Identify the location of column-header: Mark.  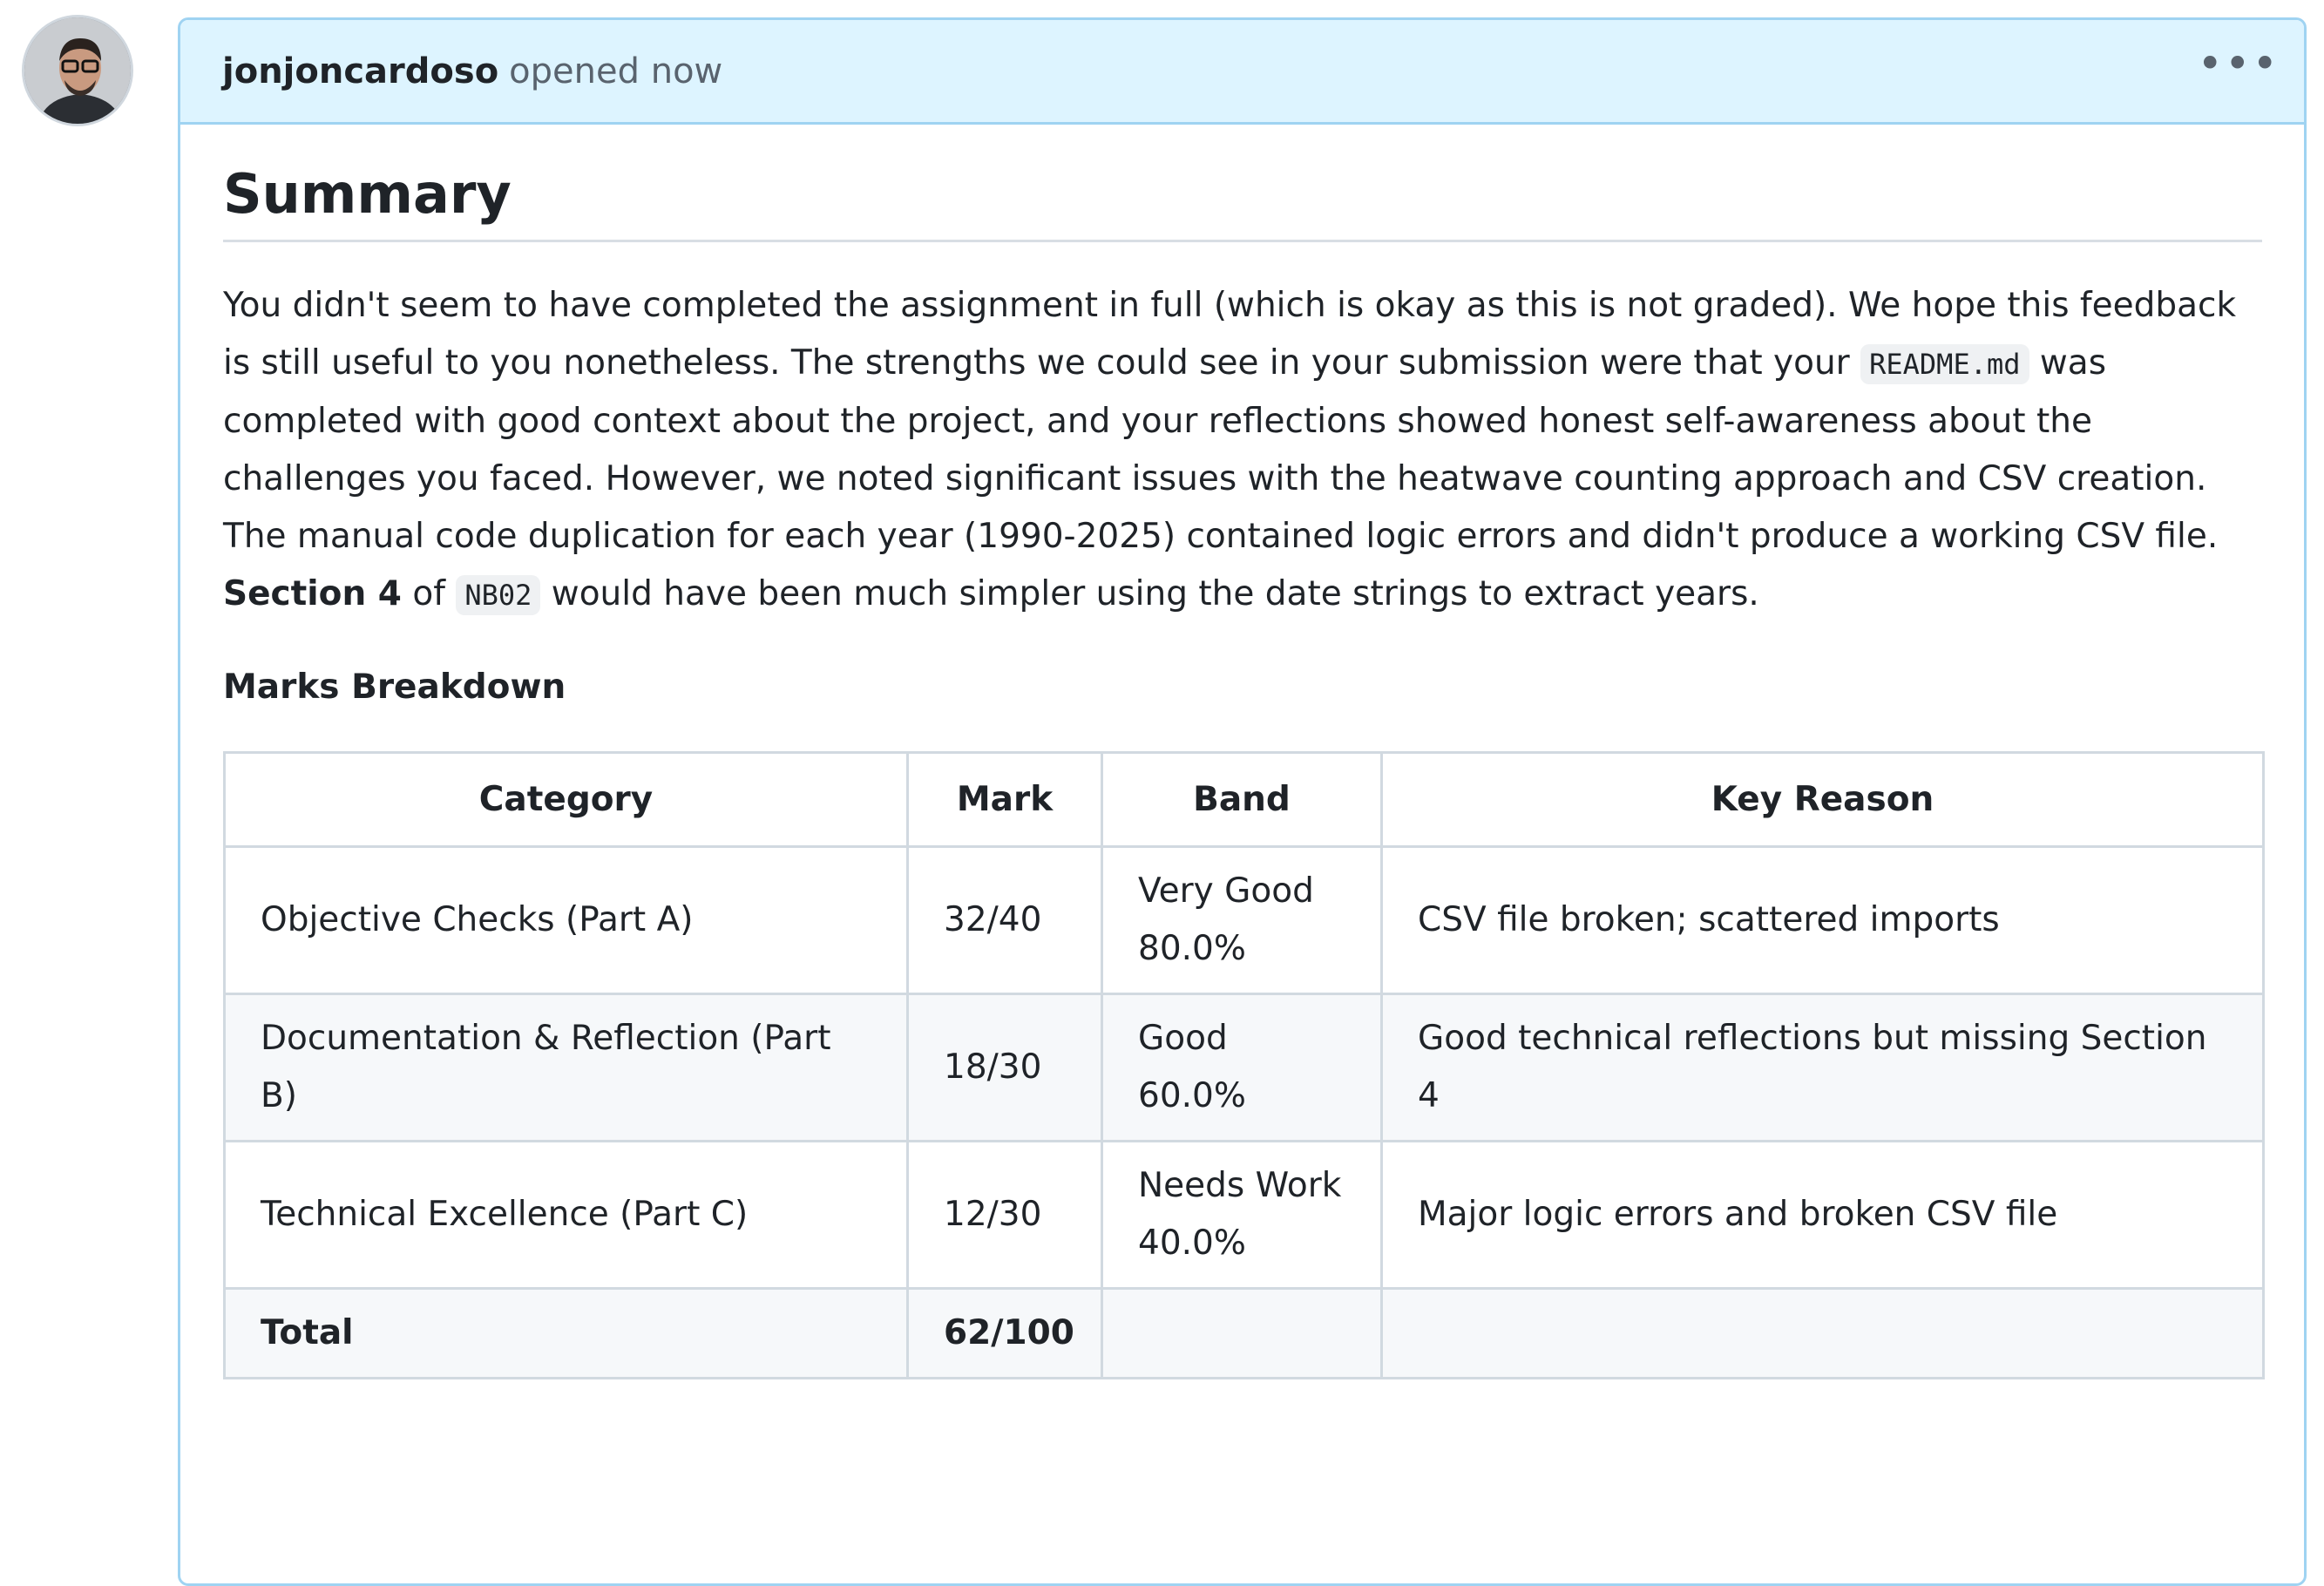
(1005, 799).